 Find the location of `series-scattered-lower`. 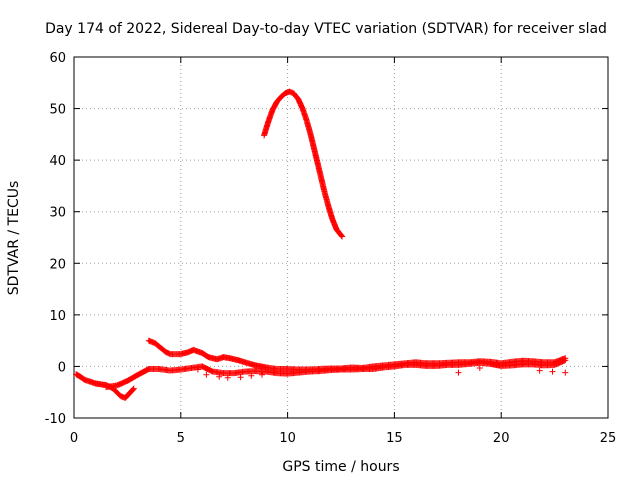

series-scattered-lower is located at coordinates (381, 373).